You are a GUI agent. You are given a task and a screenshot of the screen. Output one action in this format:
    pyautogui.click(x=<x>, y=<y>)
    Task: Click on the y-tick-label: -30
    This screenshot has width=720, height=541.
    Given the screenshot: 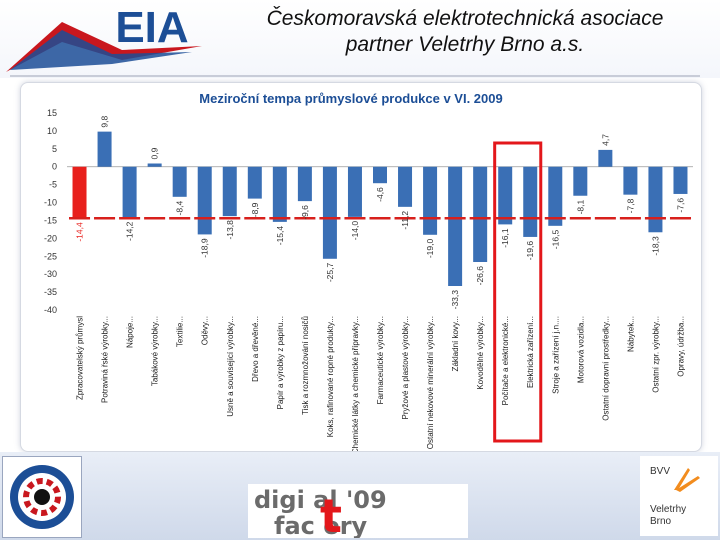 What is the action you would take?
    pyautogui.click(x=50, y=274)
    